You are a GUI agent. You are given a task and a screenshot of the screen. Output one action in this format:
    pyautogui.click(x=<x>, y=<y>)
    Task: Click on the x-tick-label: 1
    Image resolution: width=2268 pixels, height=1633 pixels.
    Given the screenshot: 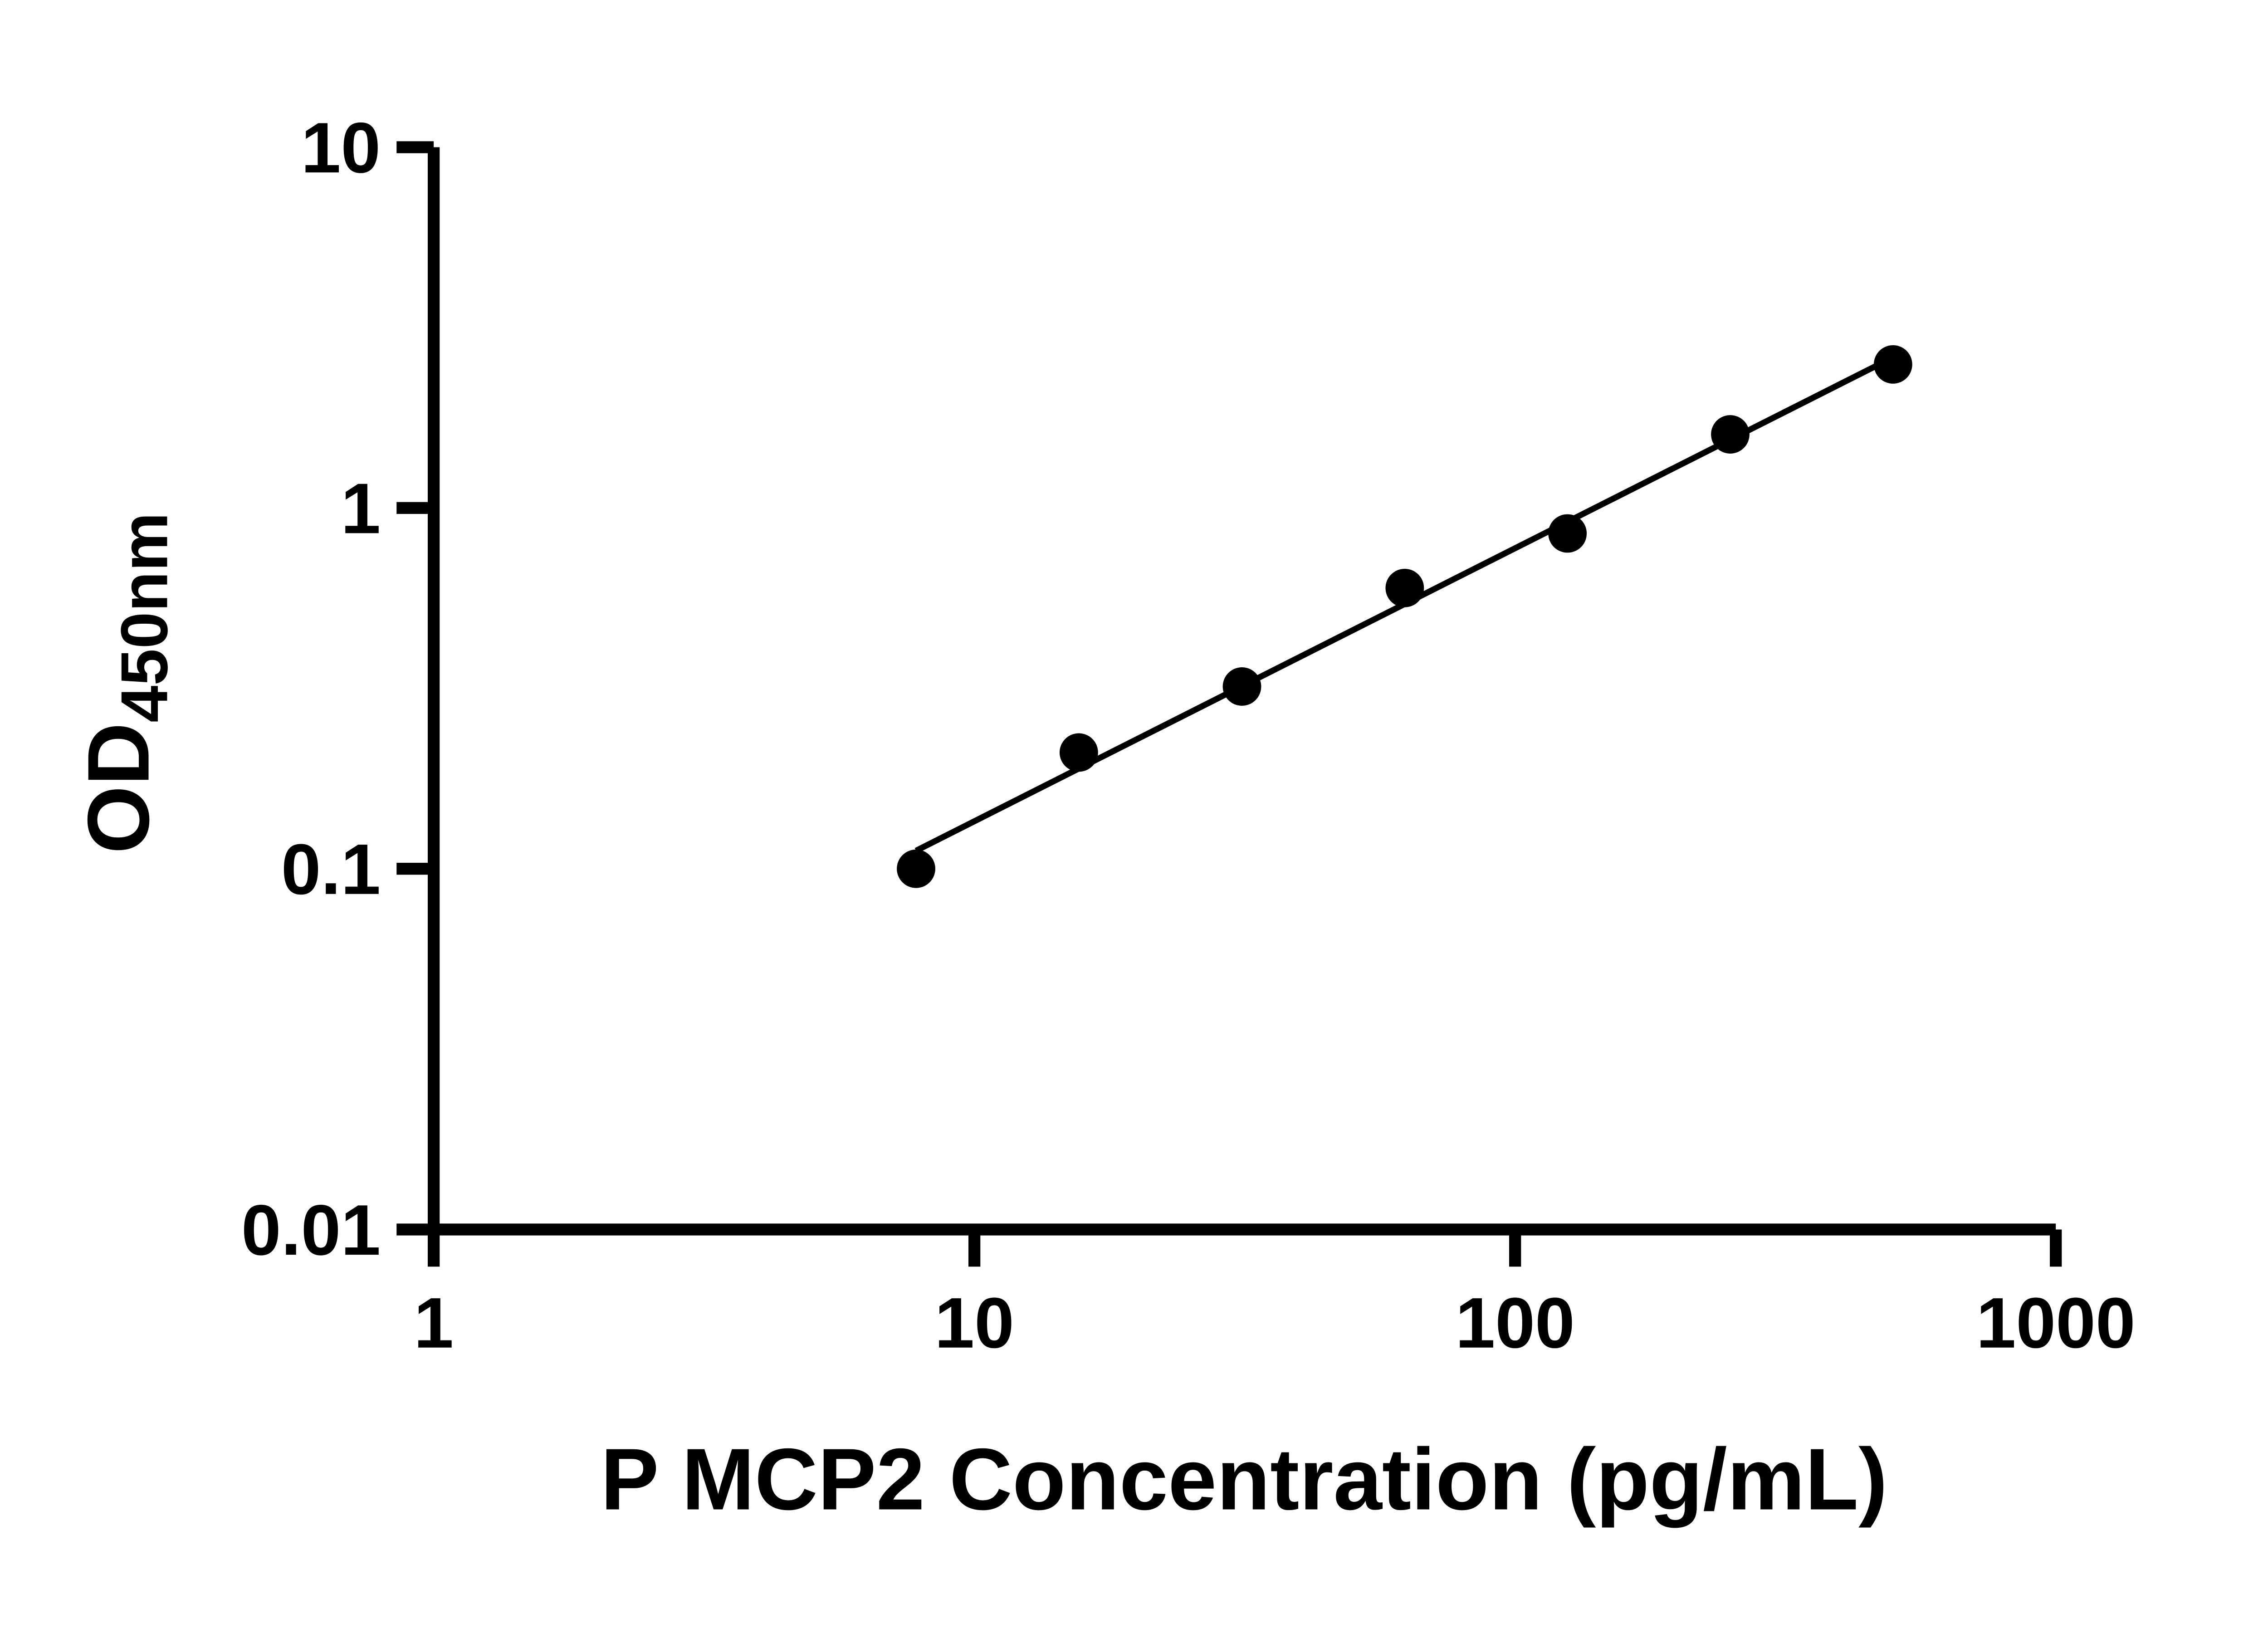 What is the action you would take?
    pyautogui.click(x=434, y=1323)
    